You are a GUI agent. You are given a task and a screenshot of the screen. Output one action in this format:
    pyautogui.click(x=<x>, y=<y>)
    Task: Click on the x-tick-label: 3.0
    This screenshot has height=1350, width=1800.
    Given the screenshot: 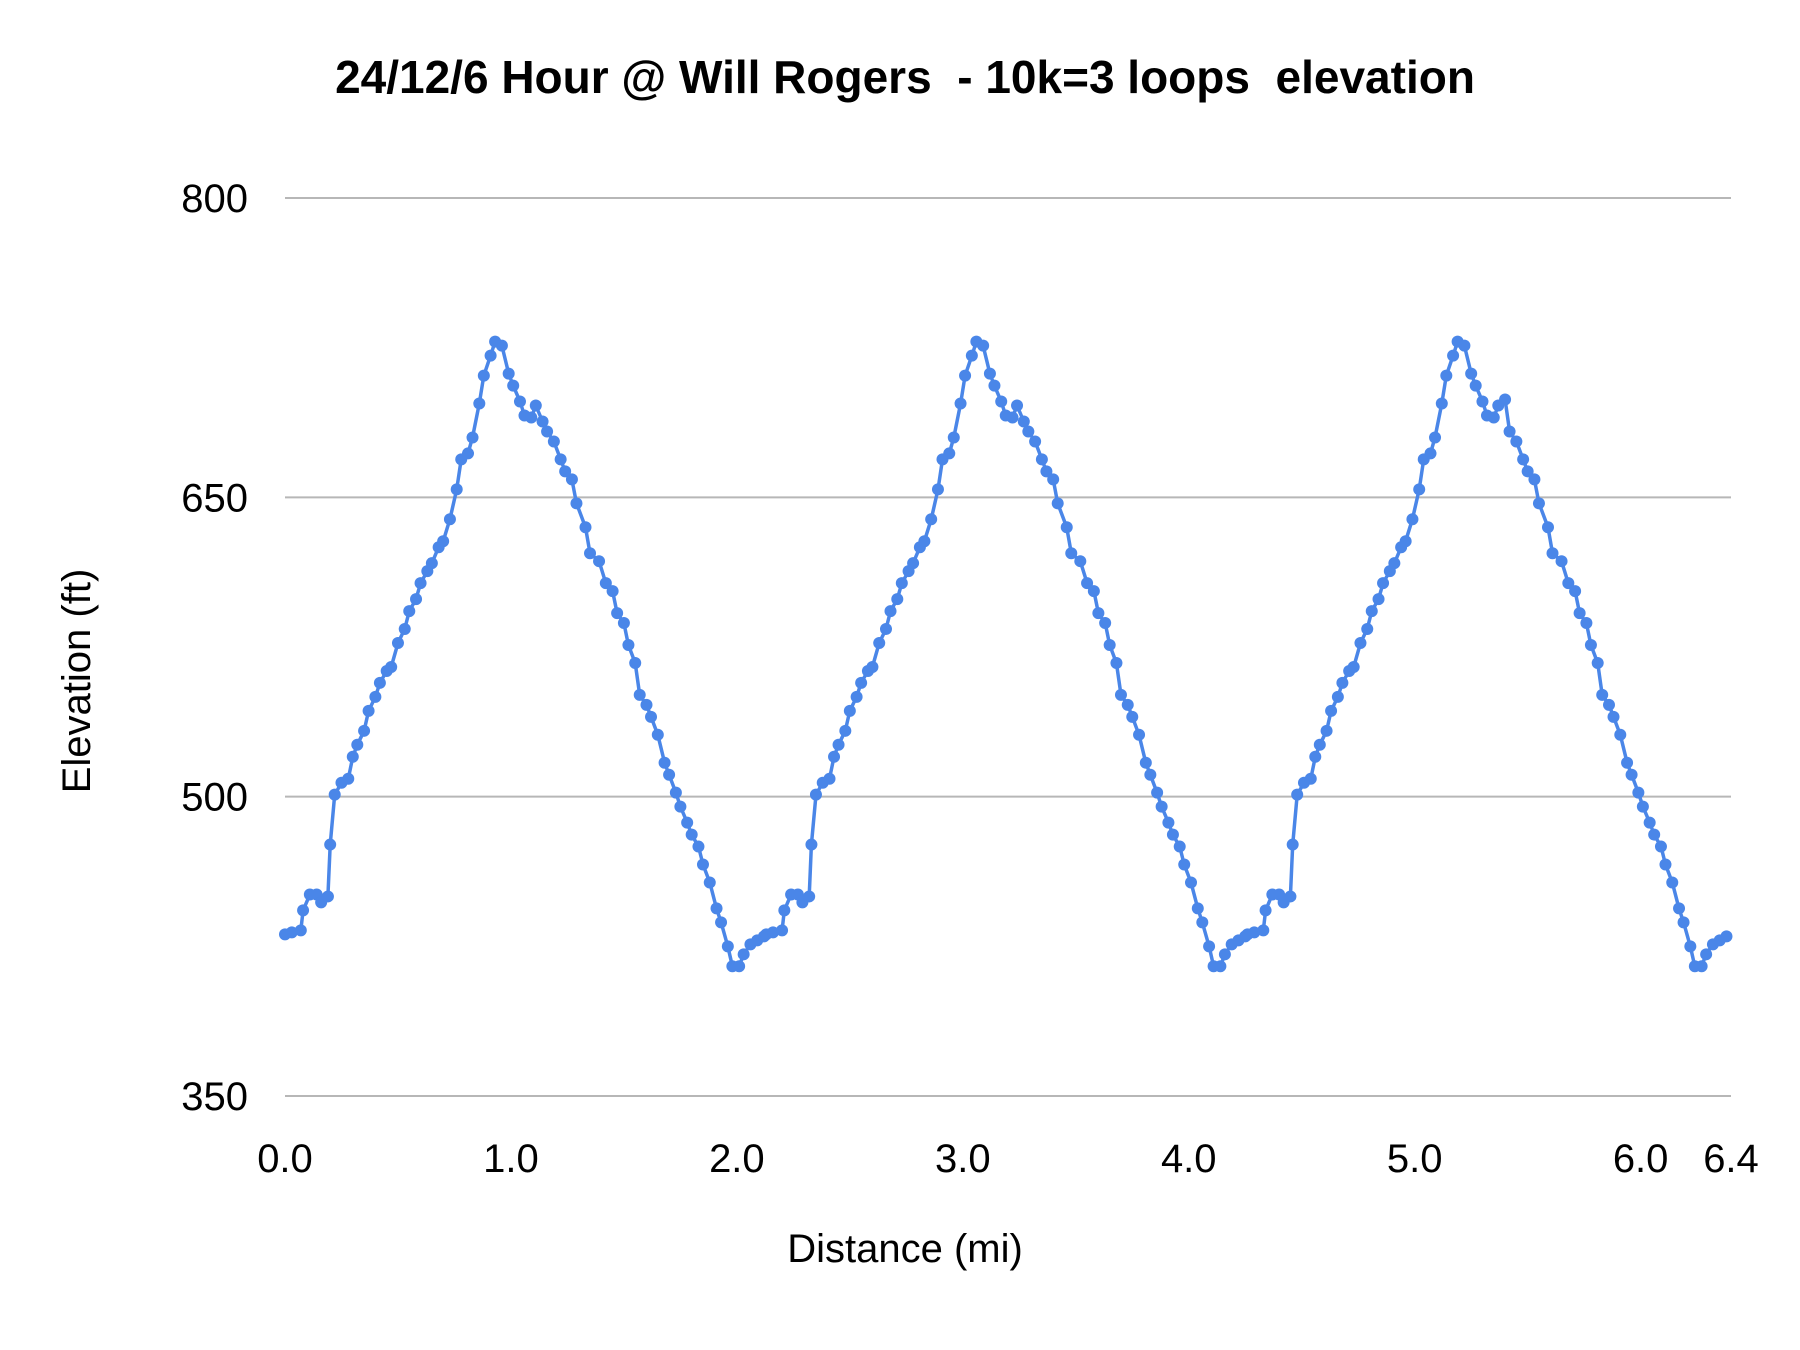 What is the action you would take?
    pyautogui.click(x=963, y=1159)
    